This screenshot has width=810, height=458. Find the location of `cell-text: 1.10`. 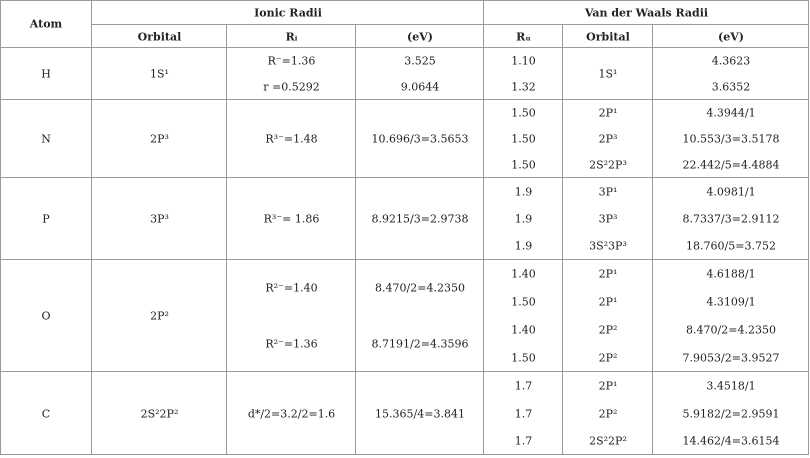

cell-text: 1.10 is located at coordinates (523, 61).